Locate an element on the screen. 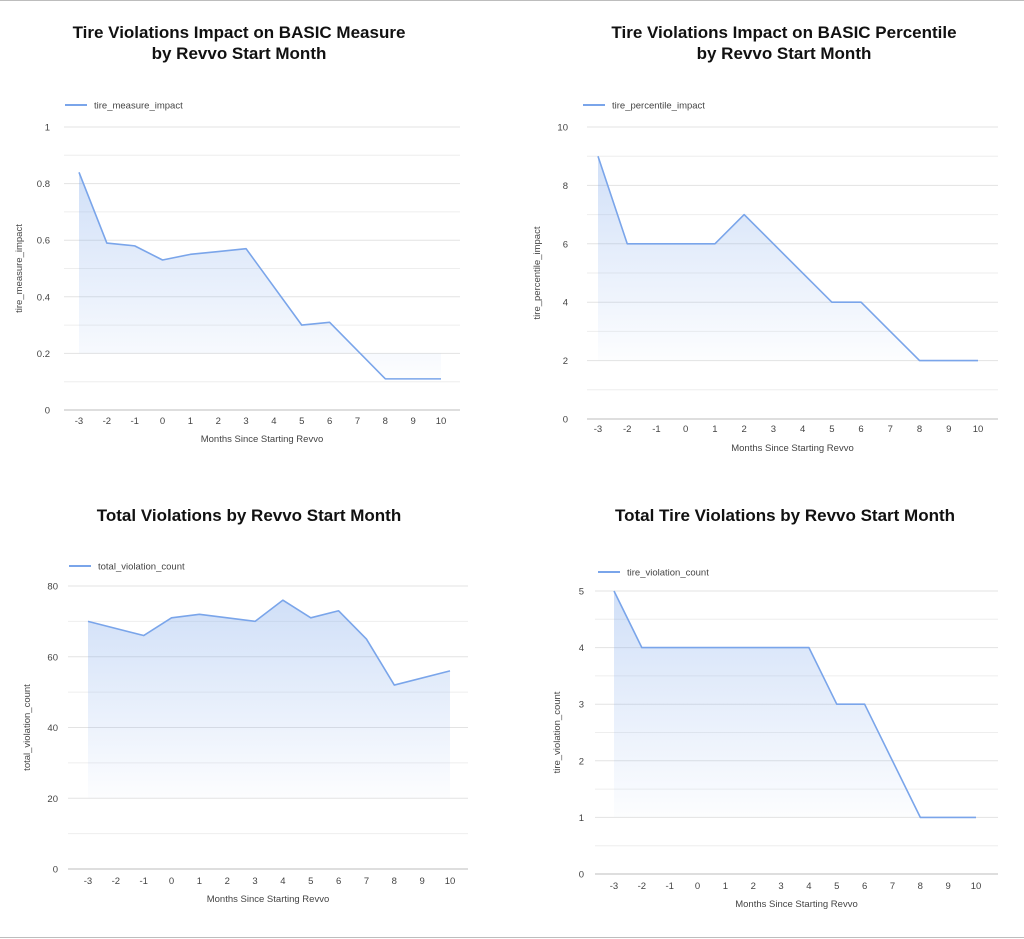 Image resolution: width=1024 pixels, height=939 pixels. chart-title-line-1: Tire Violations Impact on BASIC Measure is located at coordinates (239, 32).